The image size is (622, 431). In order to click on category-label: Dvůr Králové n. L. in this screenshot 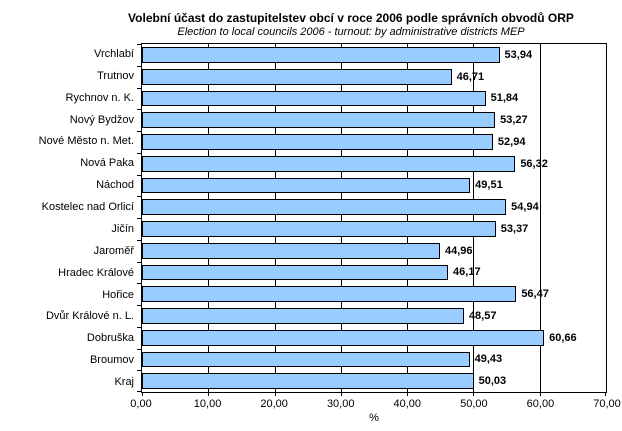, I will do `click(89, 316)`.